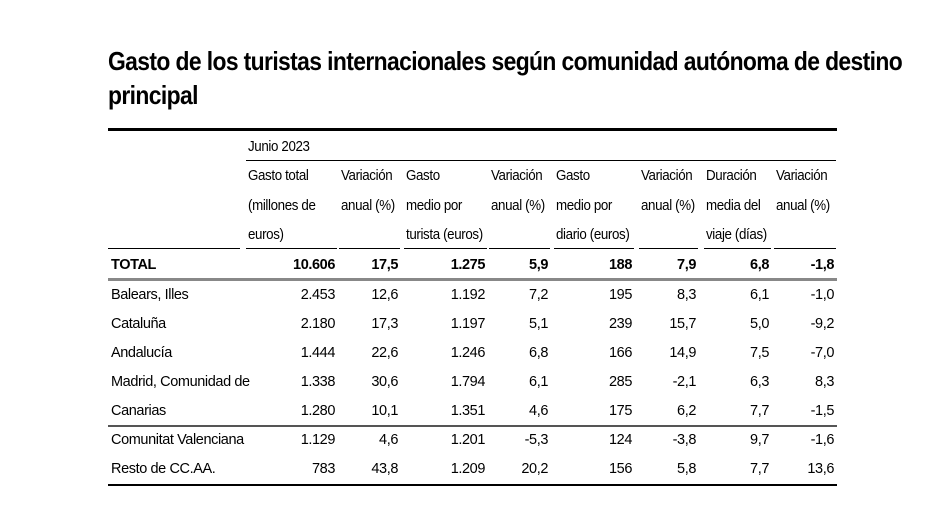  What do you see at coordinates (759, 265) in the screenshot?
I see `total-value: 6,8` at bounding box center [759, 265].